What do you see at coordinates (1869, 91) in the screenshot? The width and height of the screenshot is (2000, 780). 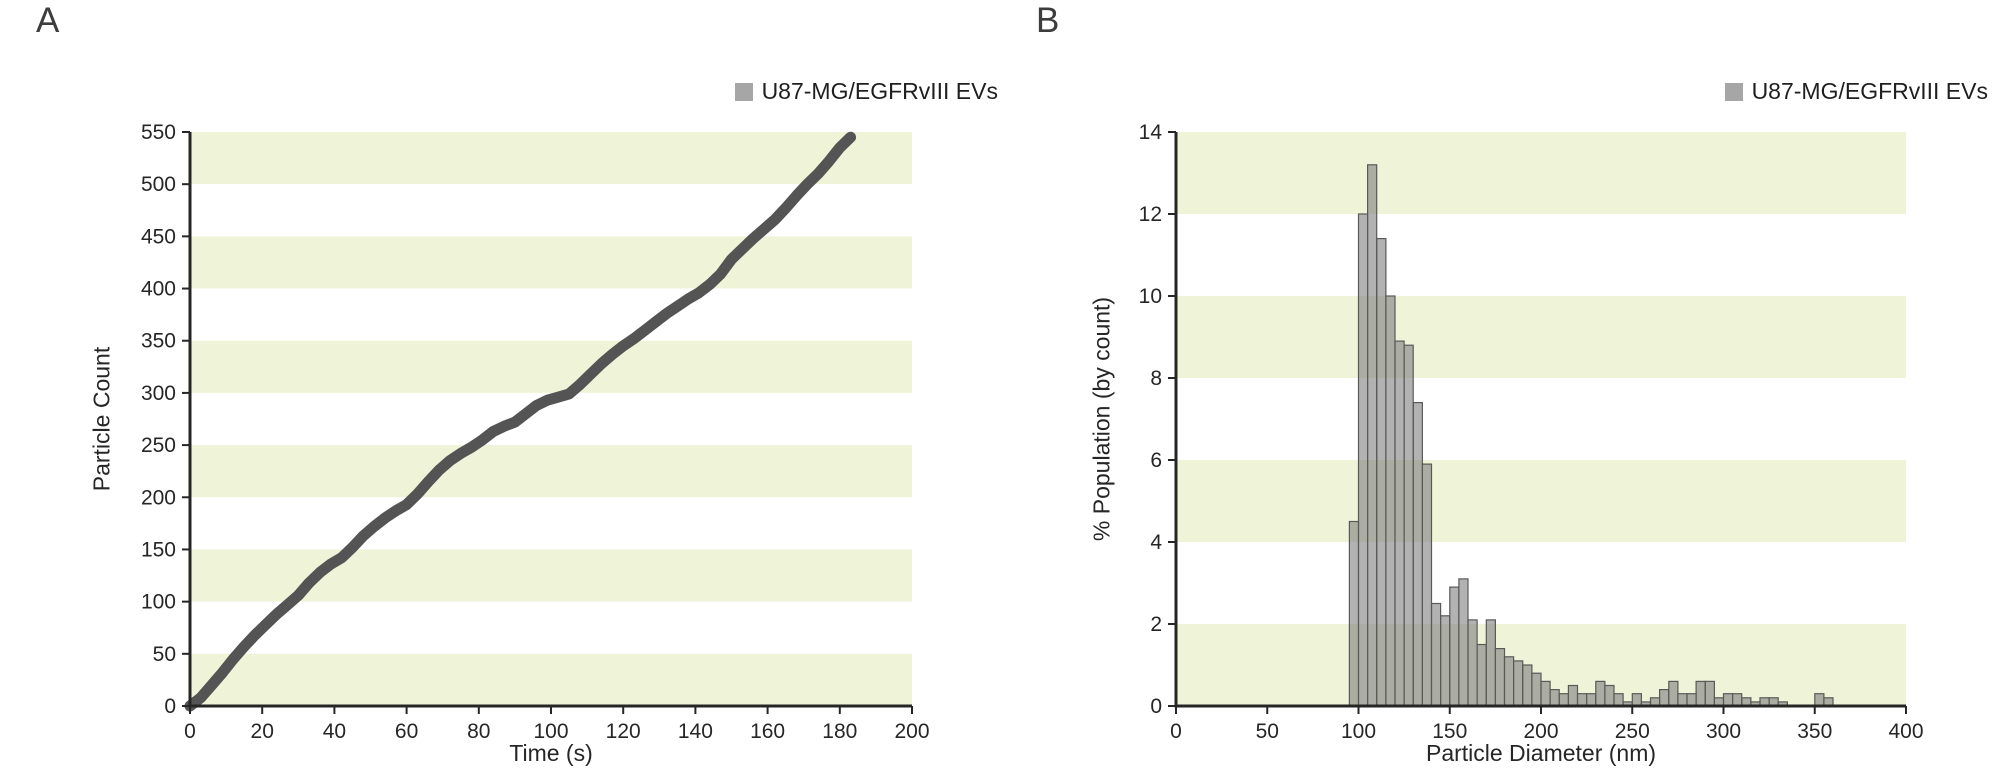 I see `legend-b-label: U87-MG/EGFRvIII EVs` at bounding box center [1869, 91].